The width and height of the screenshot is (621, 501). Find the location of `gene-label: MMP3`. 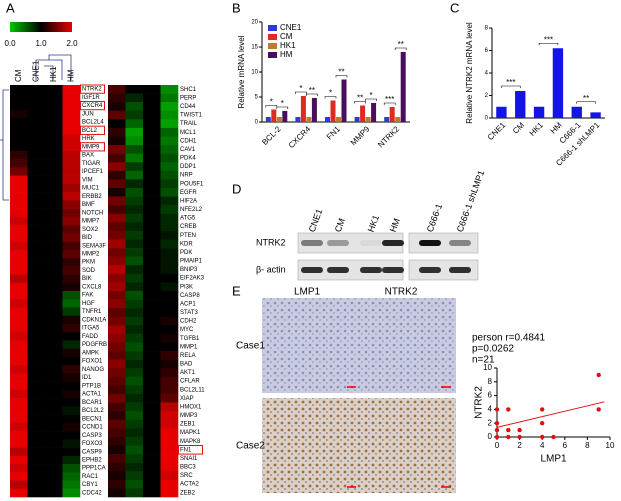

gene-label: MMP3 is located at coordinates (189, 416).